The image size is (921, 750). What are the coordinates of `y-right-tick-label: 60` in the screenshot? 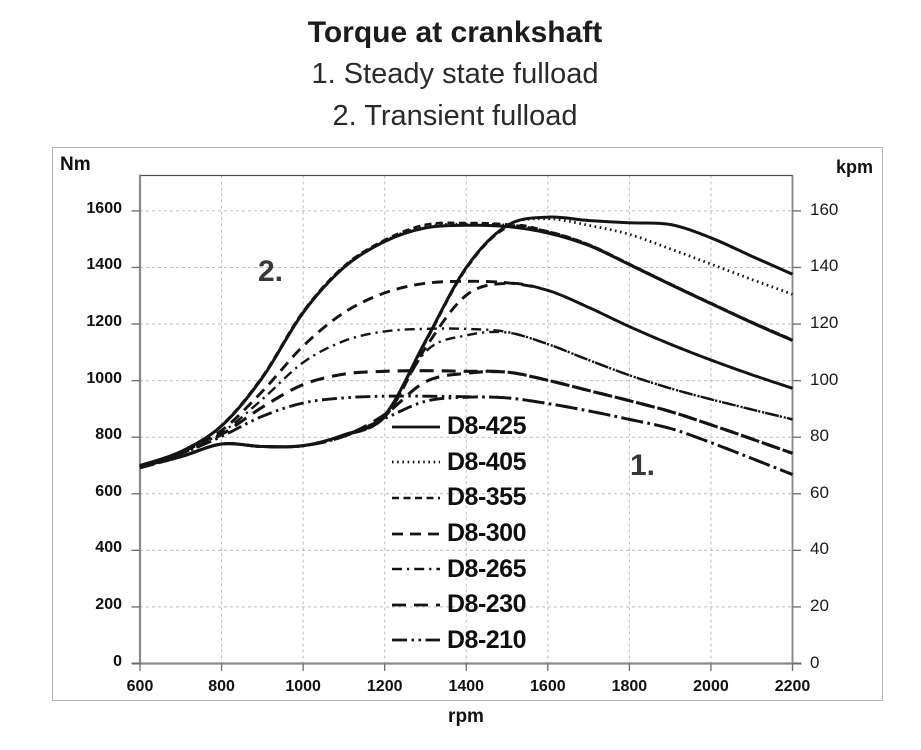 It's located at (819, 492).